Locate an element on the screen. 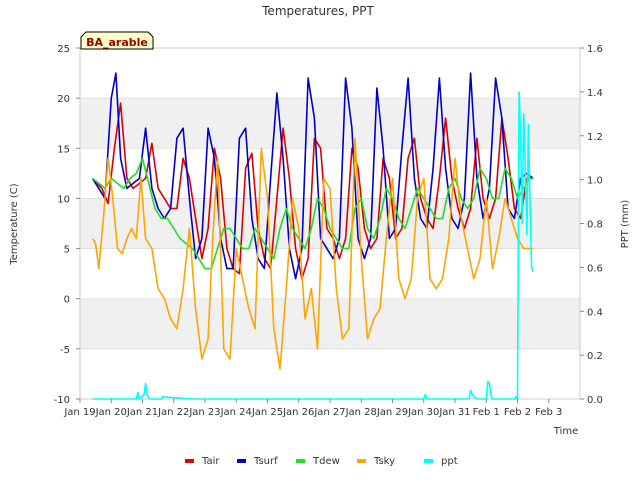  y2-tick-label: 0.2 is located at coordinates (595, 356).